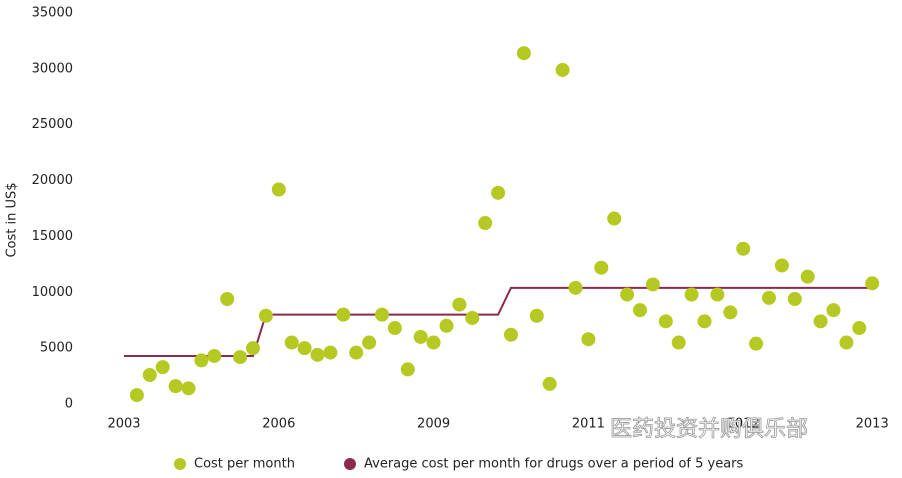 This screenshot has height=478, width=902. What do you see at coordinates (743, 424) in the screenshot?
I see `x-tick-label: 2012` at bounding box center [743, 424].